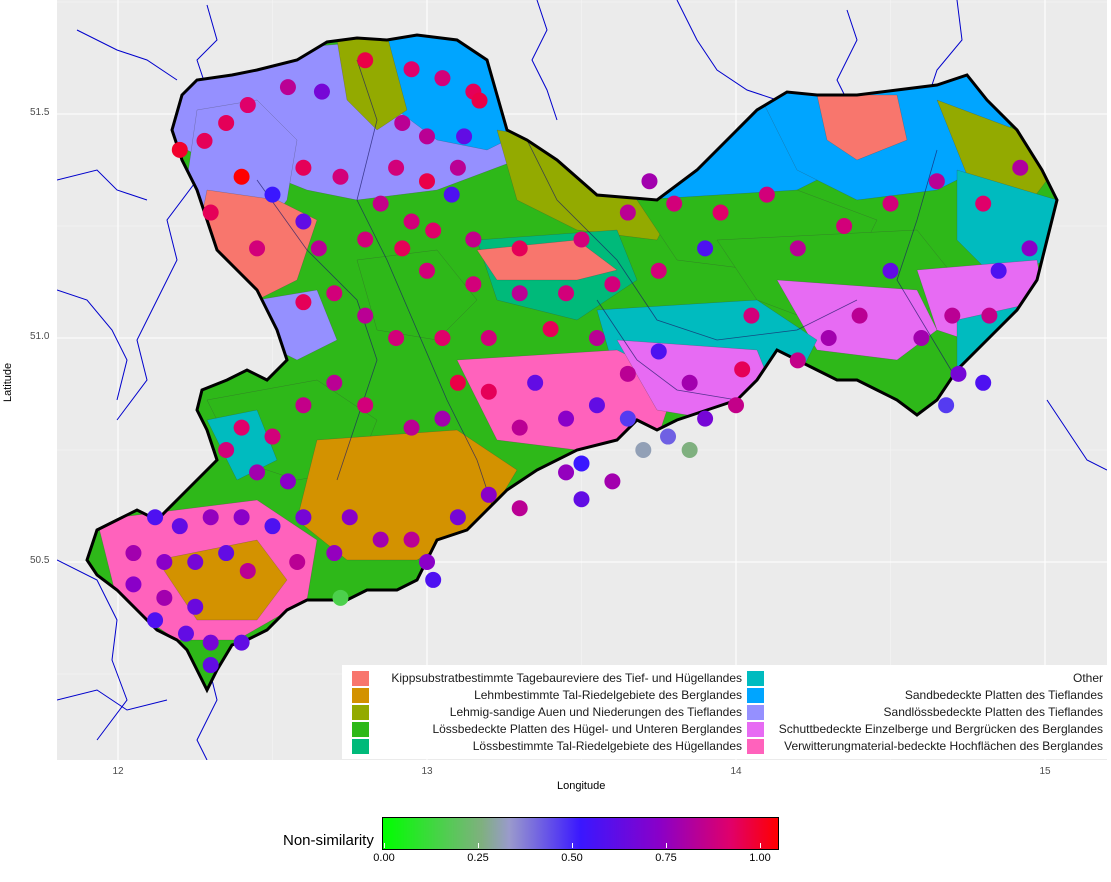  What do you see at coordinates (427, 771) in the screenshot?
I see `x-tick-label-13: 13` at bounding box center [427, 771].